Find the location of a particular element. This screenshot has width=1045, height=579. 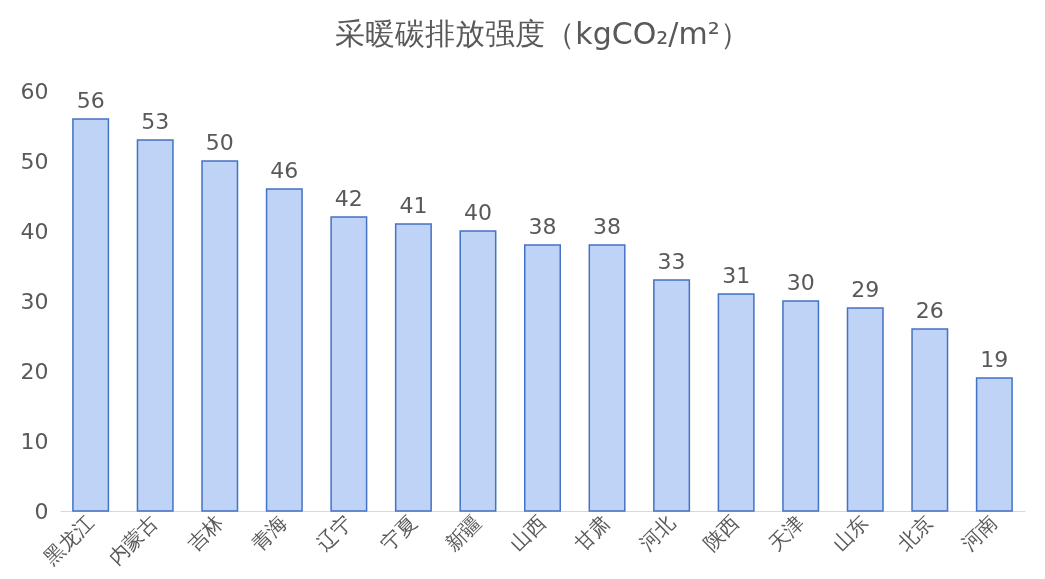

y-tick-label: 50 is located at coordinates (34, 161).